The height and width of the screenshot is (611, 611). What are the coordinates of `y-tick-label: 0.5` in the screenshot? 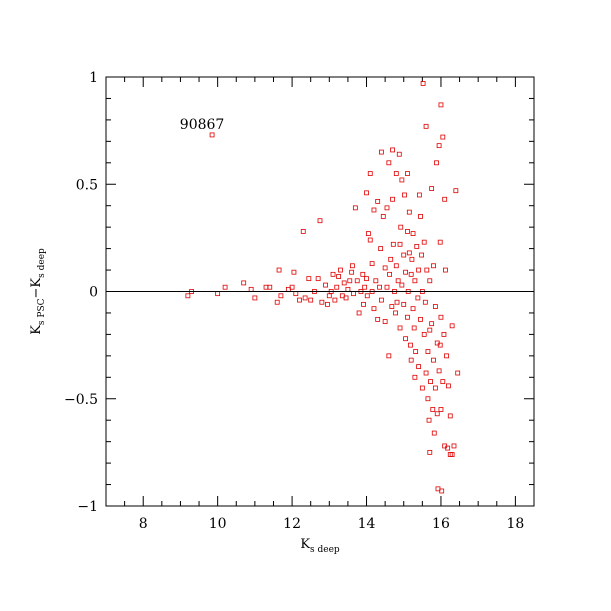 It's located at (87, 185).